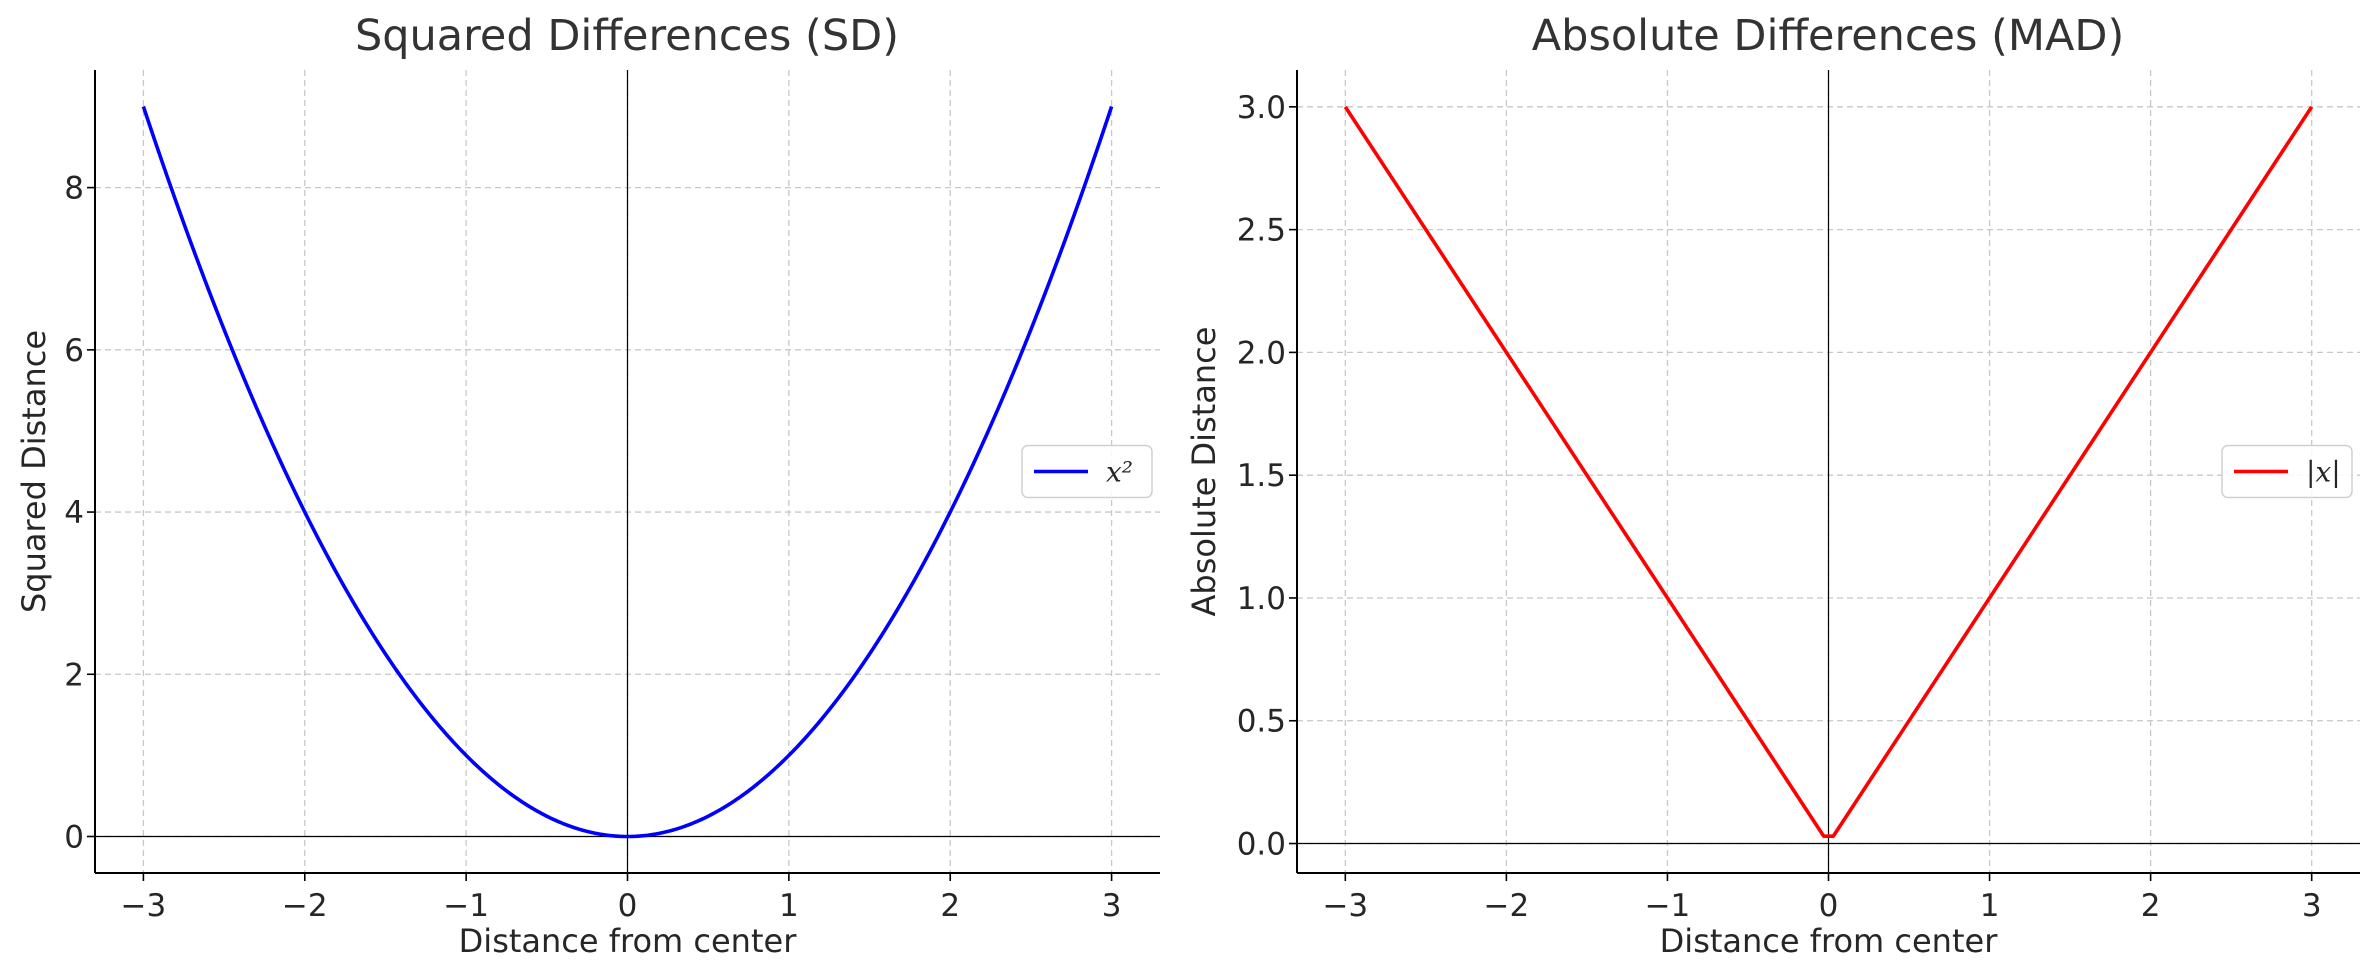 This screenshot has height=980, width=2379. Describe the element at coordinates (1828, 36) in the screenshot. I see `chart-title: Absolute Differences (MAD)` at that location.